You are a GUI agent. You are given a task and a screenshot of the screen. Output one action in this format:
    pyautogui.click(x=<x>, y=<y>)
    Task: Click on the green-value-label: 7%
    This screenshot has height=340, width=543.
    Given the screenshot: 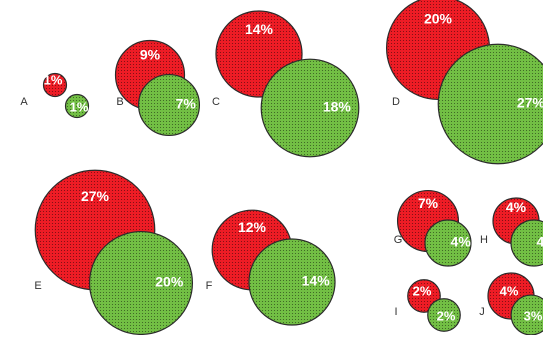 What is the action you would take?
    pyautogui.click(x=186, y=104)
    